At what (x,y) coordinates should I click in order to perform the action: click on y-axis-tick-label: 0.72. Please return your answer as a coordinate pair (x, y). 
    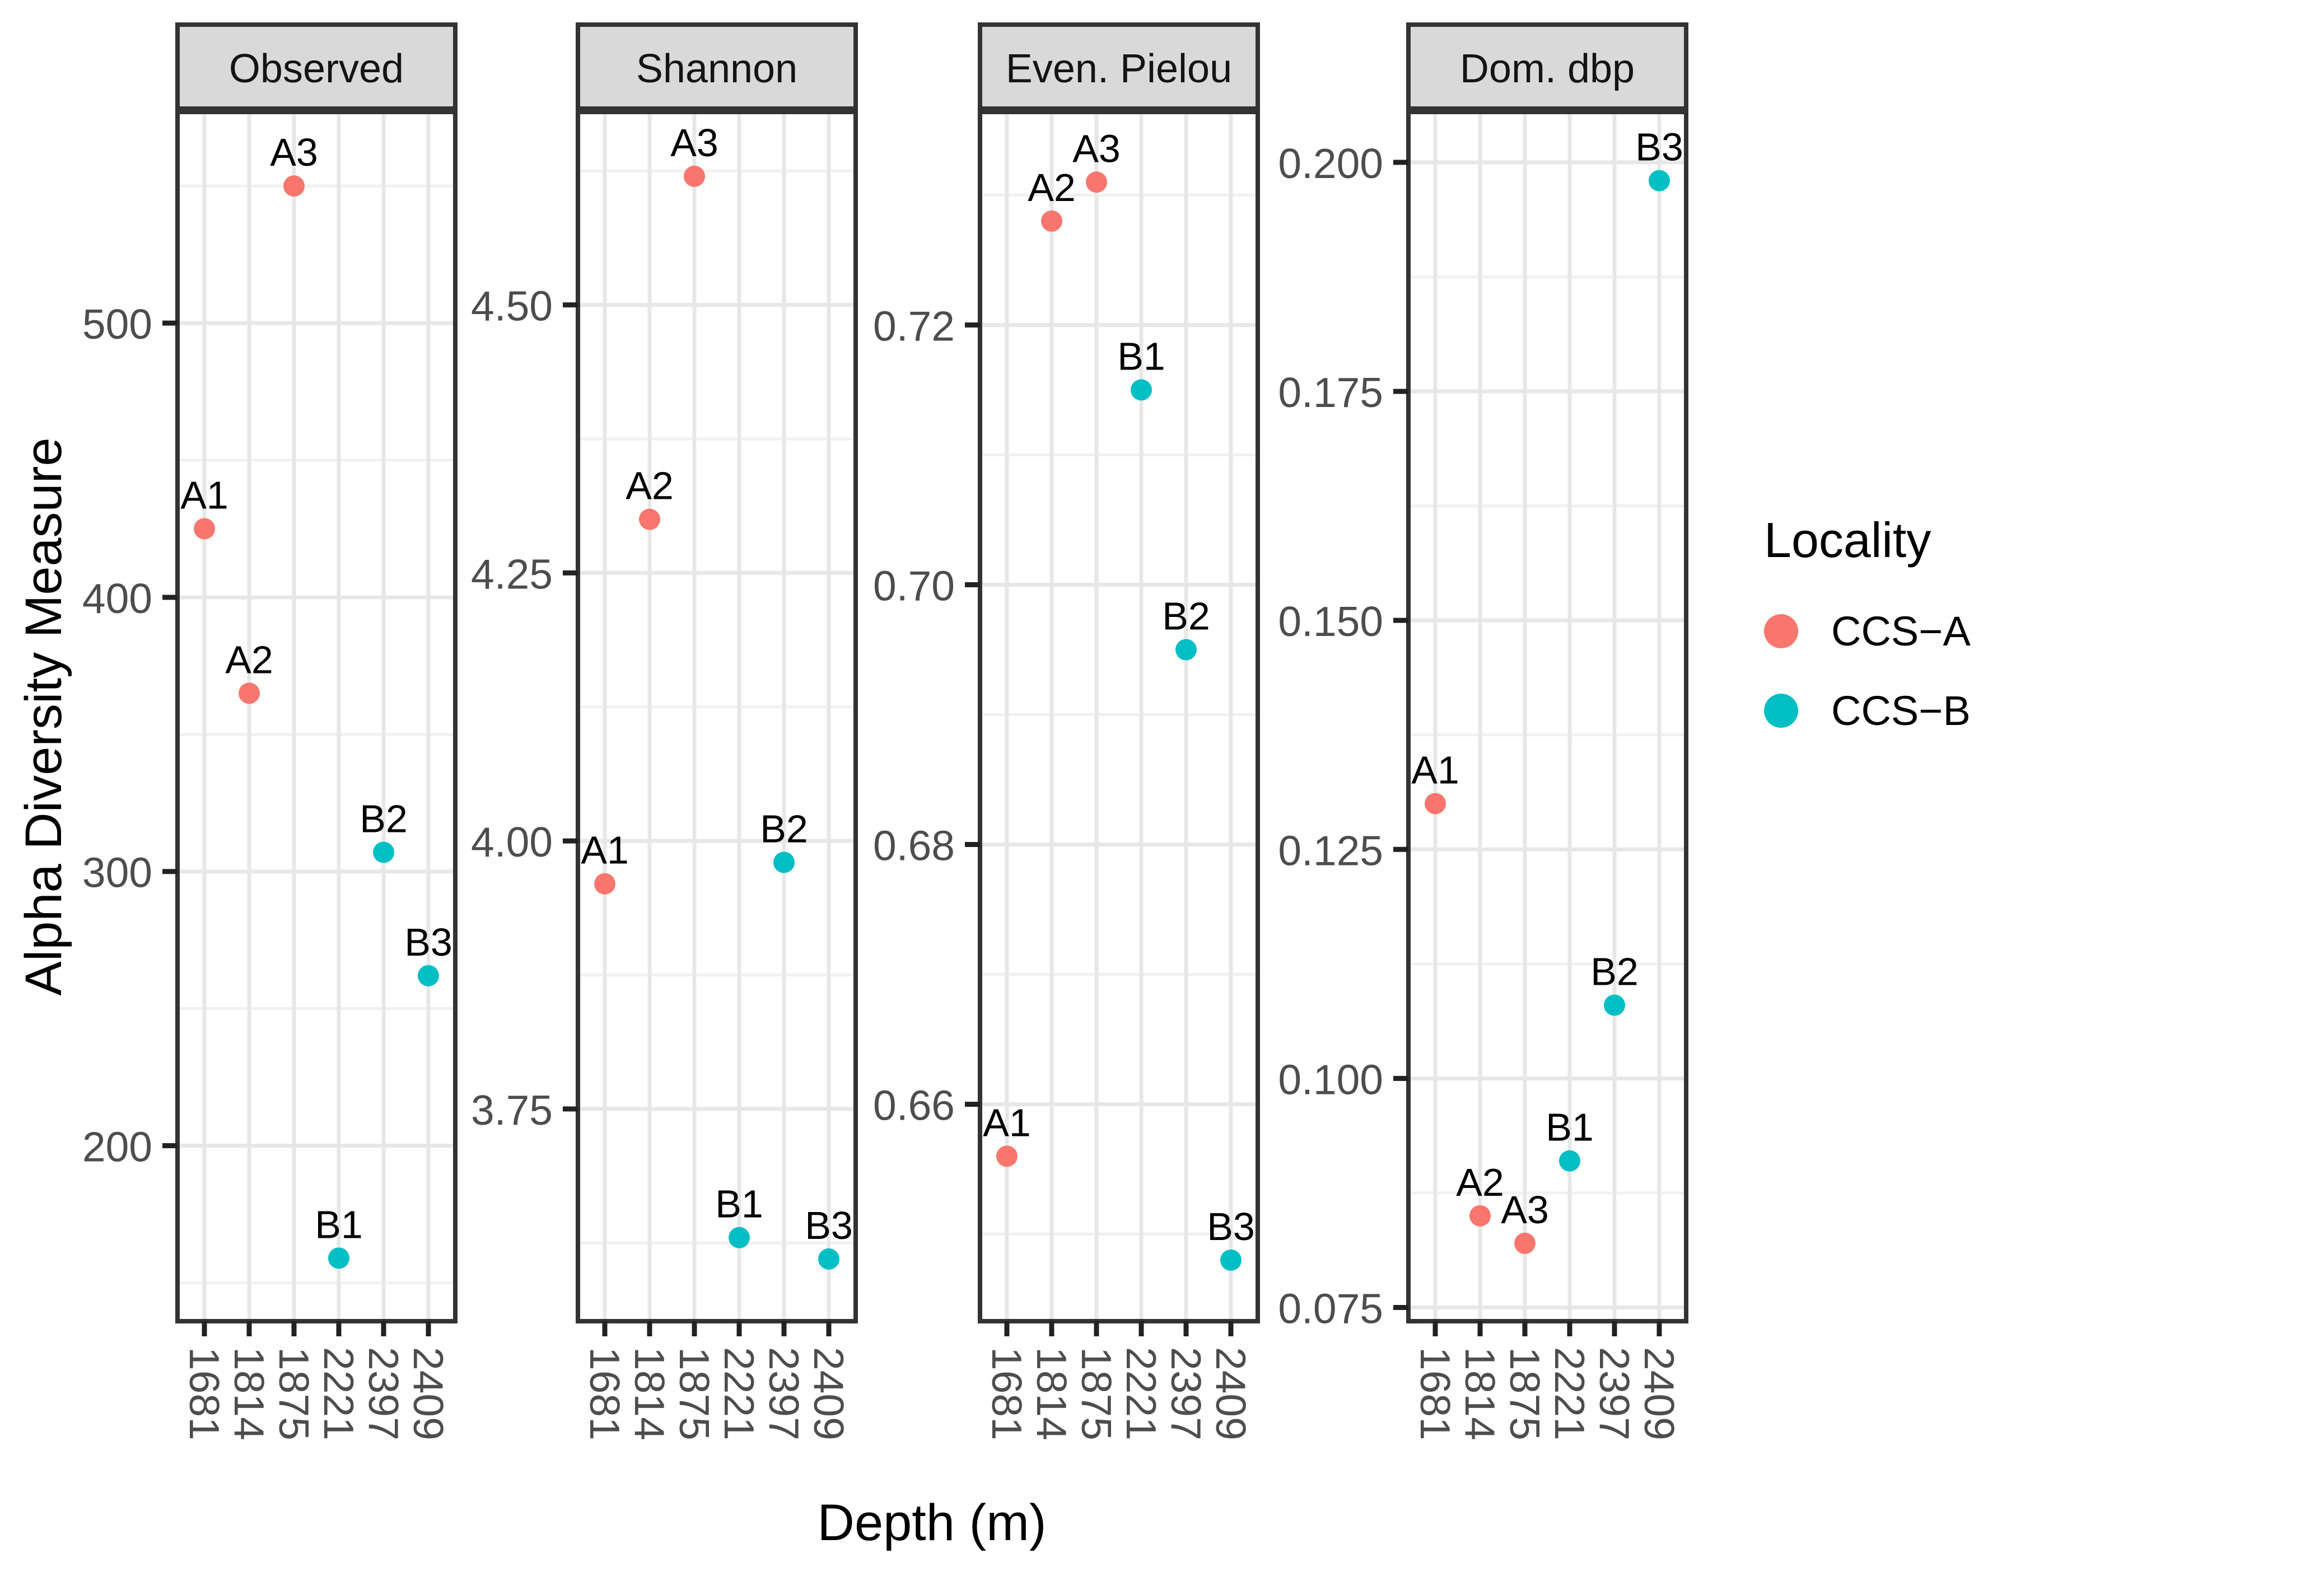
    Looking at the image, I should click on (914, 326).